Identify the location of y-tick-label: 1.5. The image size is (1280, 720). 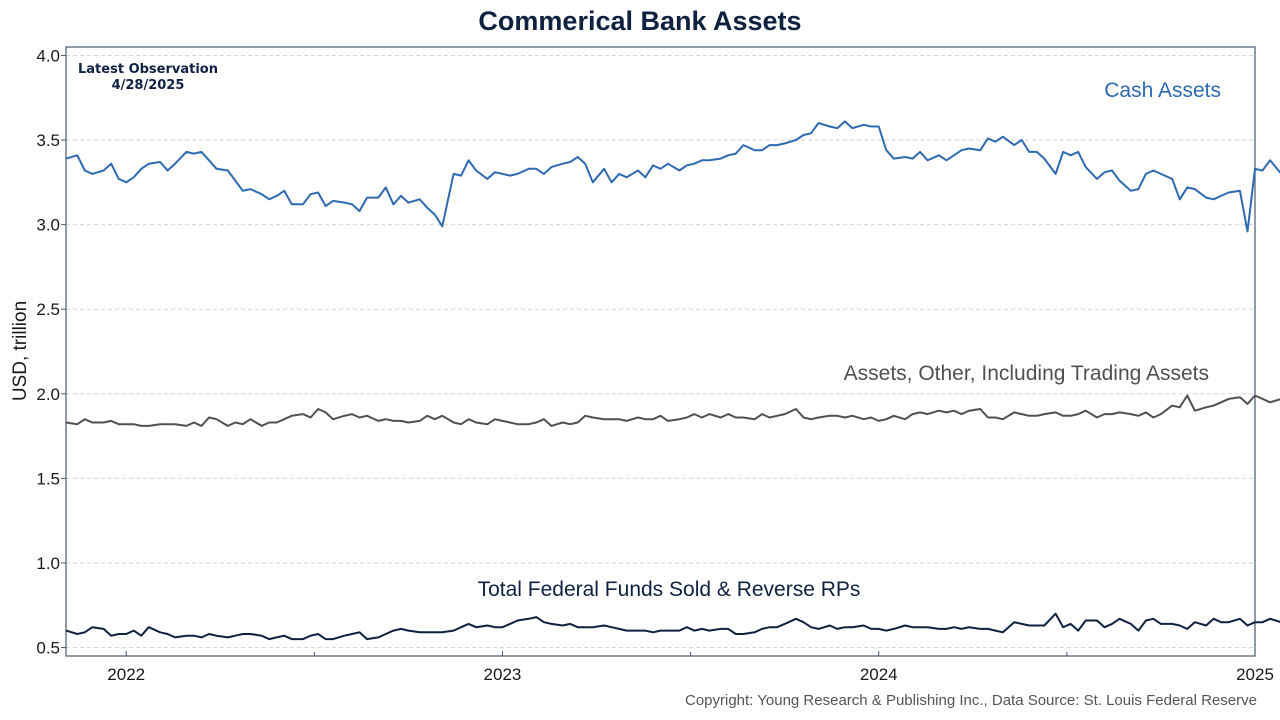
(48, 478).